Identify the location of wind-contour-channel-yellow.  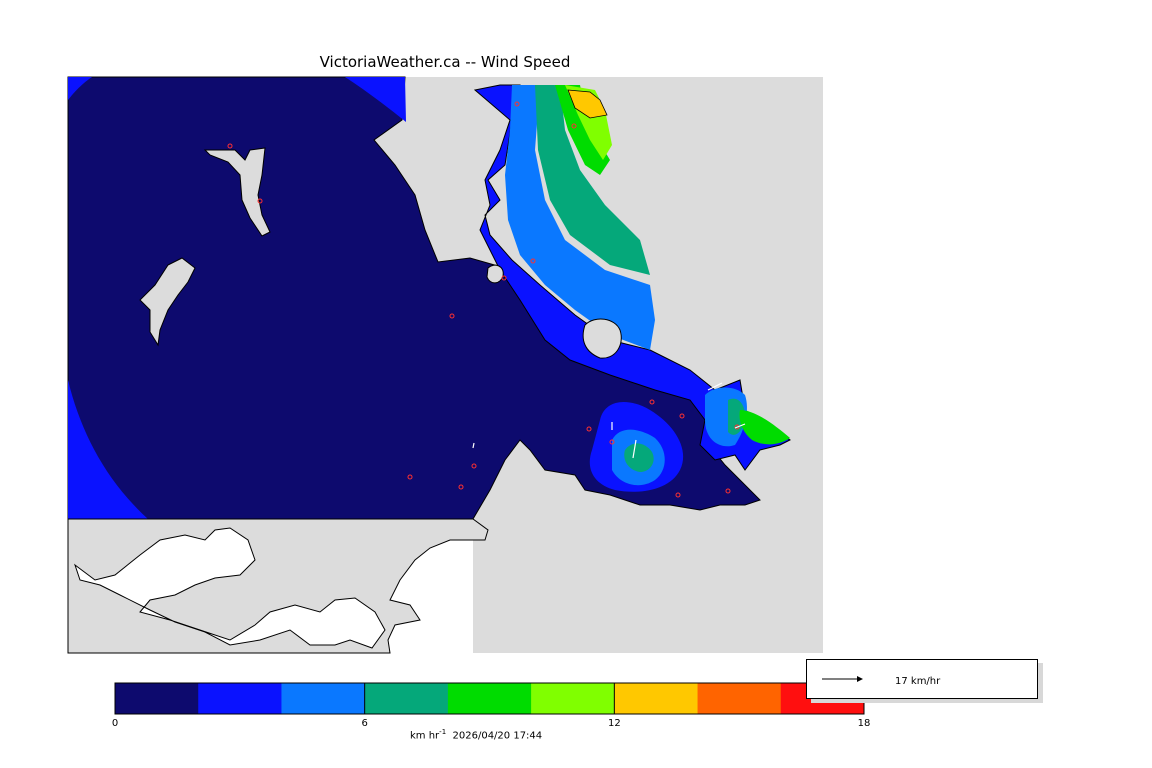
(587, 104).